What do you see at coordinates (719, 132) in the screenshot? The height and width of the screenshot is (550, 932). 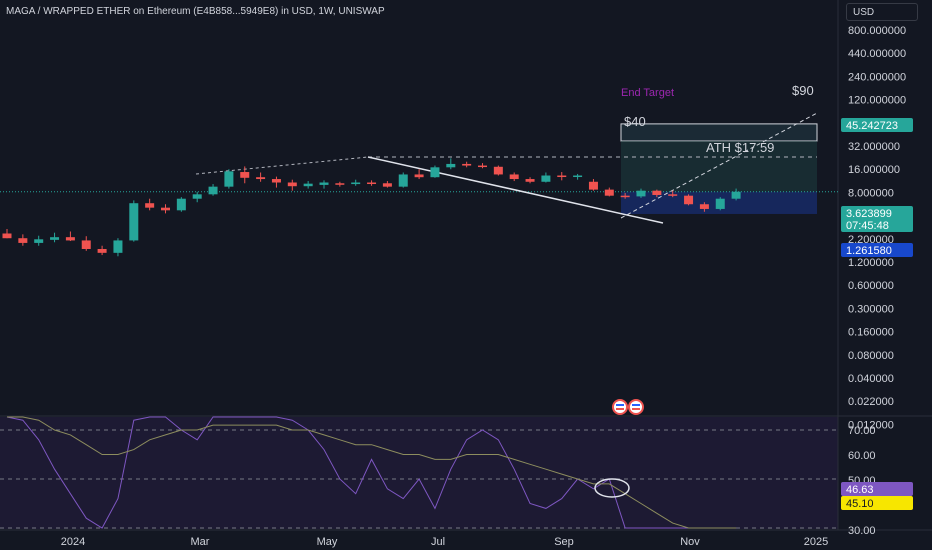 I see `end-target-box` at bounding box center [719, 132].